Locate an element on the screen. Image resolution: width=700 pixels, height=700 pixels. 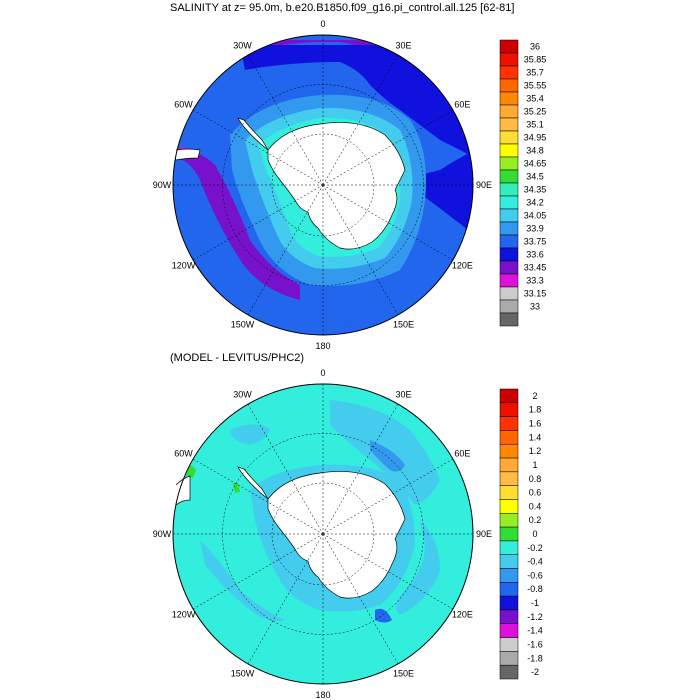
colorbar-label: 34.8 is located at coordinates (535, 151).